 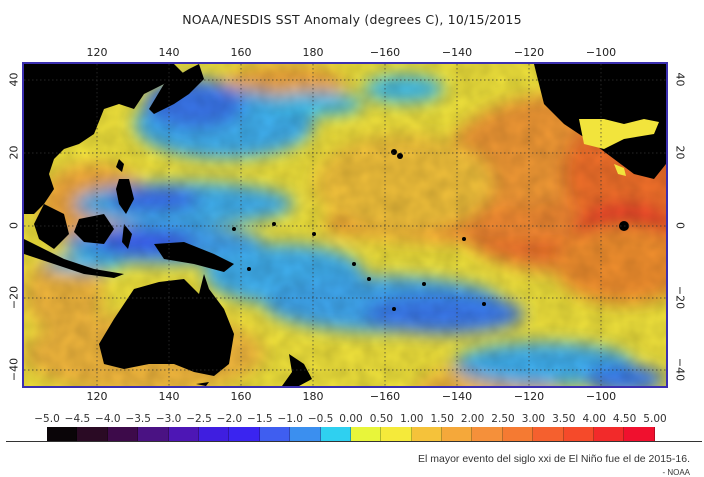 I want to click on colorbar-tick-label: −2.5, so click(x=199, y=419).